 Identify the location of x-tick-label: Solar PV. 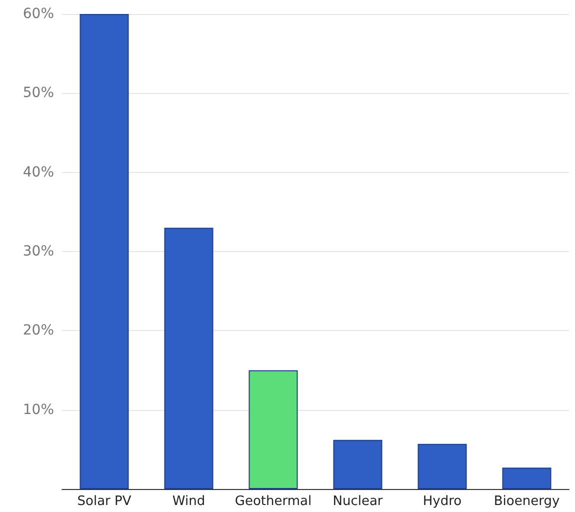
(104, 501).